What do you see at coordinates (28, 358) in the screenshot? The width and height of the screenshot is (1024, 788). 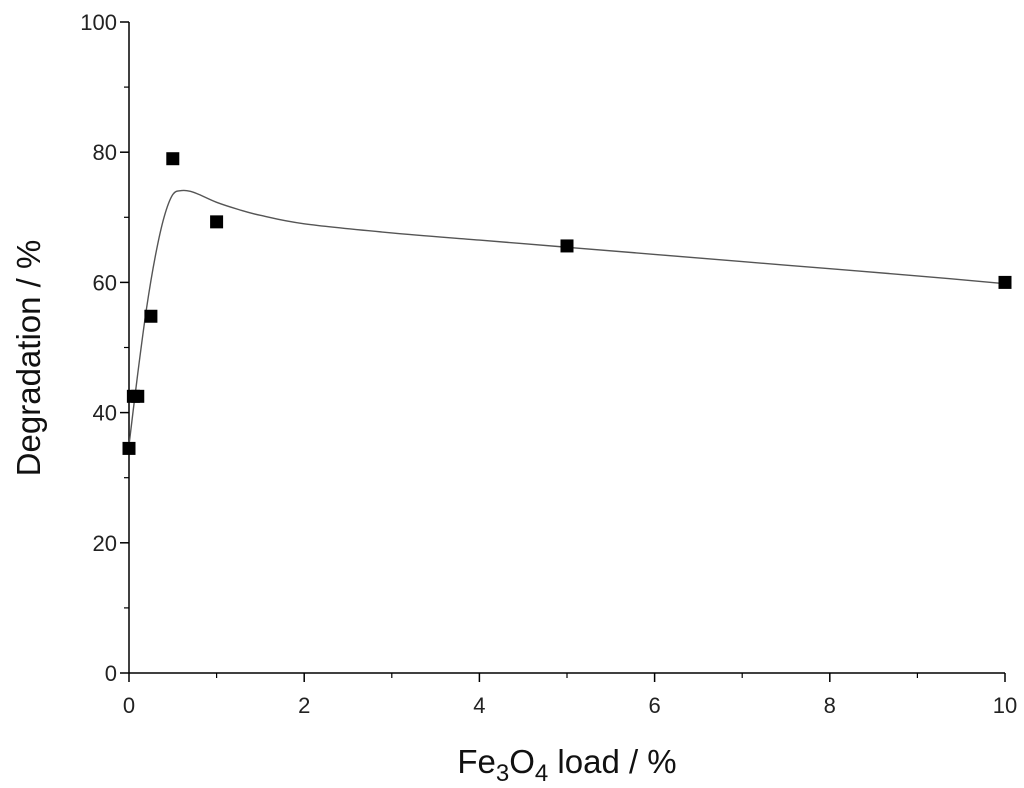 I see `y-axis-title: Degradation / %` at bounding box center [28, 358].